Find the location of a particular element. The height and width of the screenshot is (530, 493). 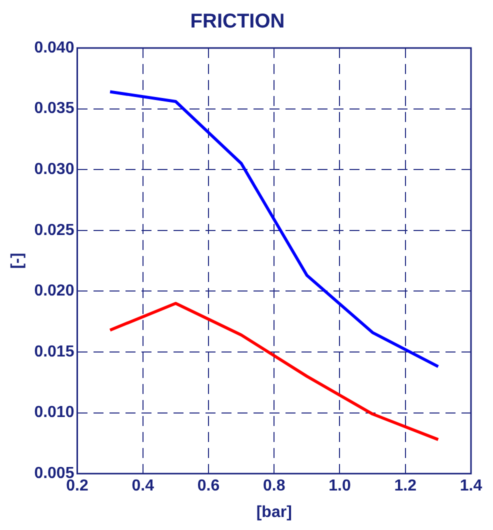

x-tick-label: 1.4 is located at coordinates (471, 486).